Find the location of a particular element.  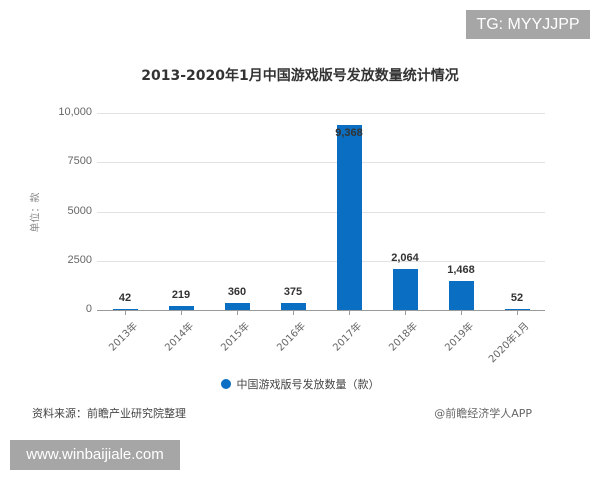

tg-watermark-badge: TG: MYYJJPP is located at coordinates (528, 24).